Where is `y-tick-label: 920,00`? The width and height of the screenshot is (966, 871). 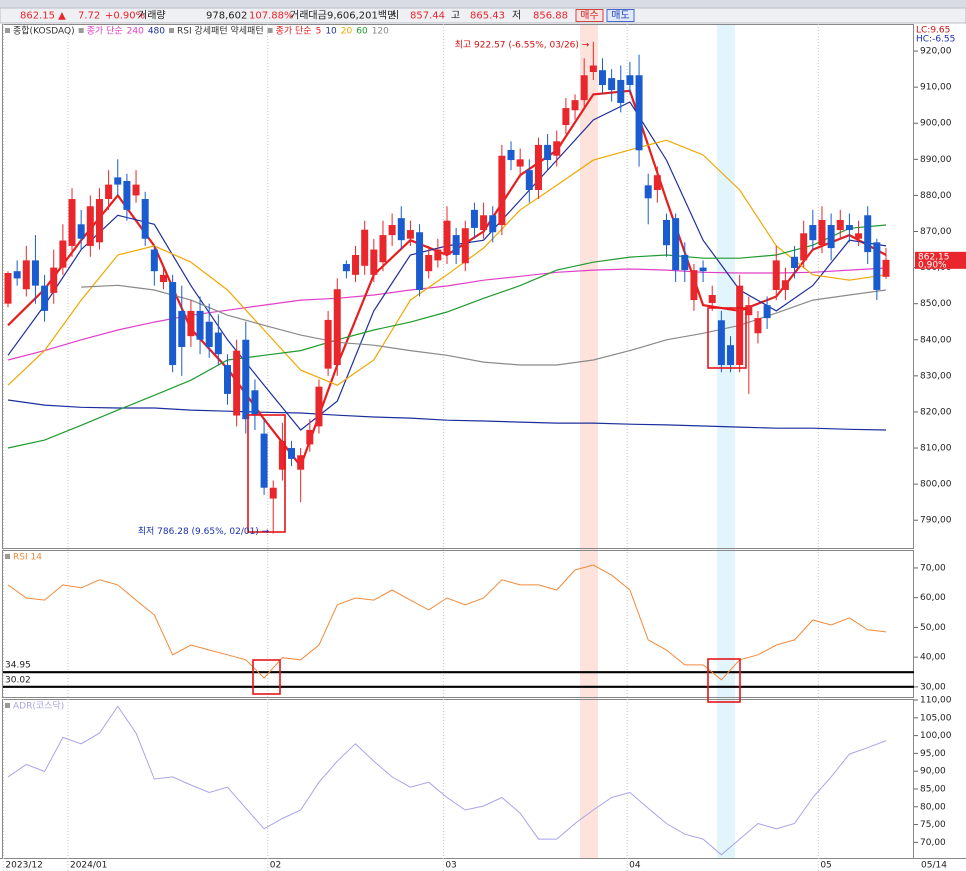 y-tick-label: 920,00 is located at coordinates (936, 52).